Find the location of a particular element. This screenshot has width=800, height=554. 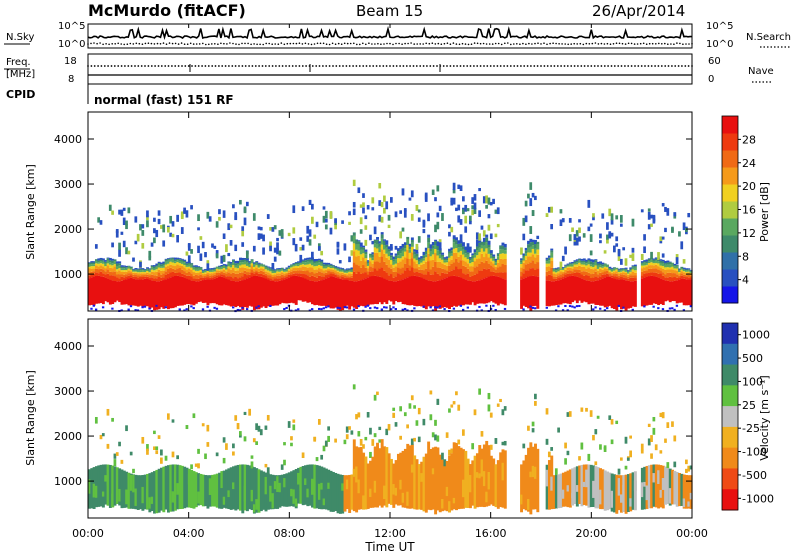

colorbar-tick-label: -500 is located at coordinates (754, 475).